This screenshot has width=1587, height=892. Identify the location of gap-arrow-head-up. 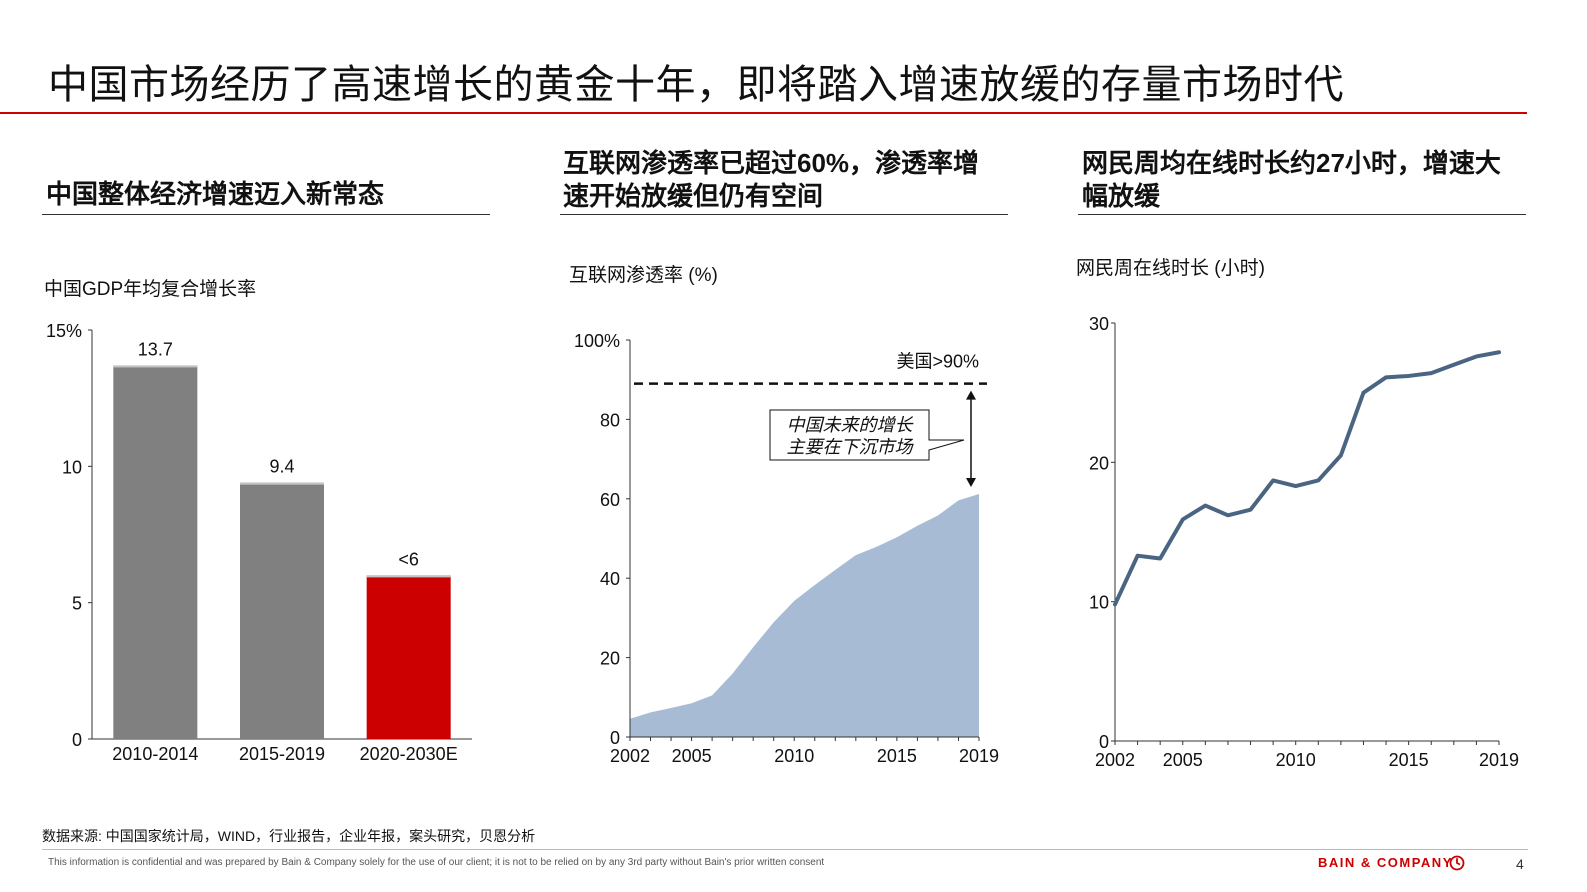
(971, 395).